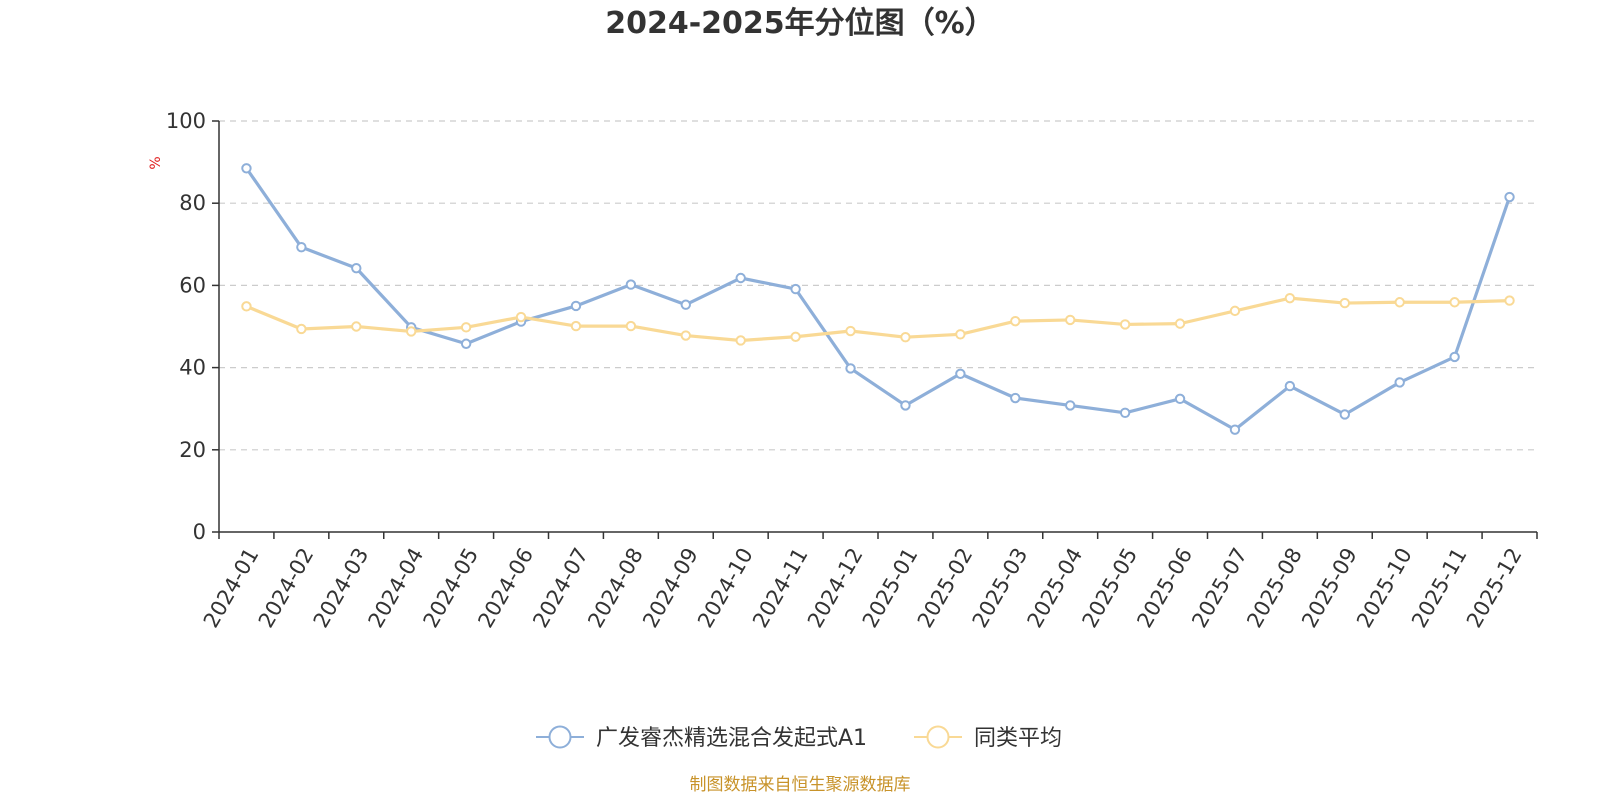  What do you see at coordinates (1018, 738) in the screenshot?
I see `legend-label: 同类平均` at bounding box center [1018, 738].